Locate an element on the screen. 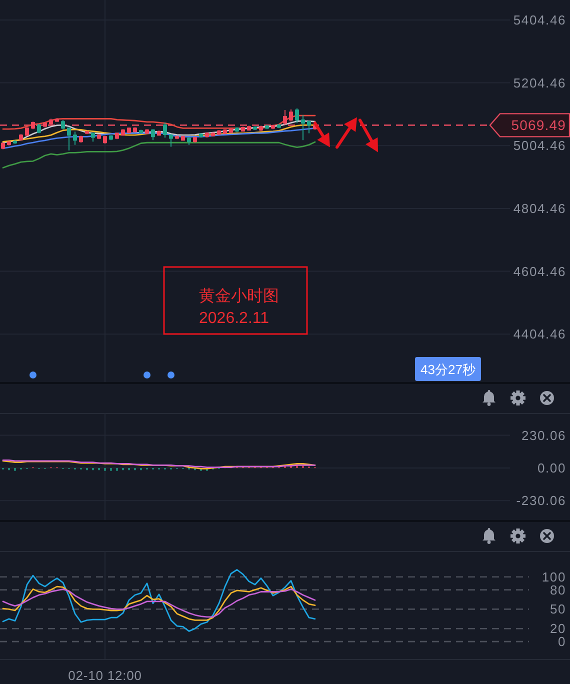  y-tick-label: -230.06 is located at coordinates (541, 500).